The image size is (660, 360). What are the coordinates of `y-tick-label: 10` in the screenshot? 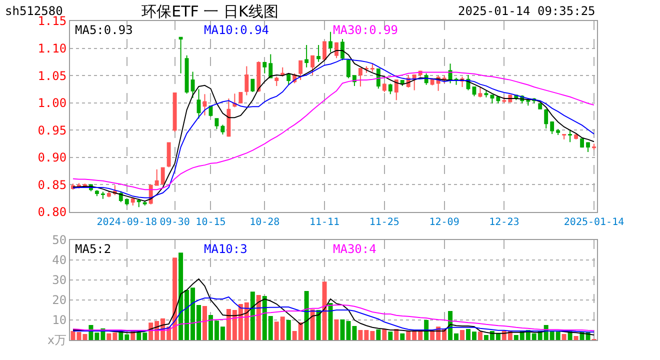 It's located at (59, 320).